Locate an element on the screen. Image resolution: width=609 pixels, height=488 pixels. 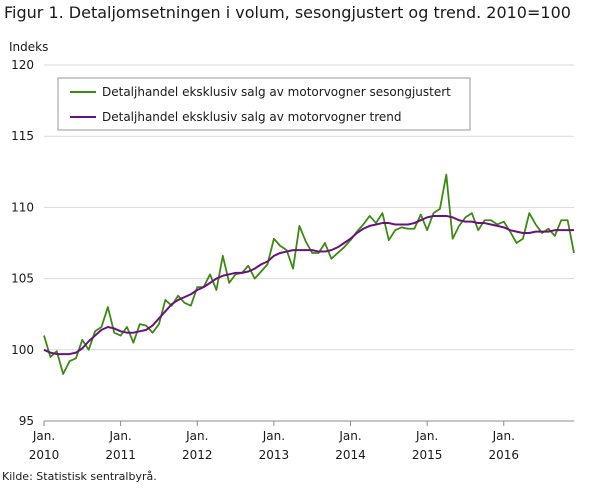
x-tick-label-year: 2010 is located at coordinates (44, 455).